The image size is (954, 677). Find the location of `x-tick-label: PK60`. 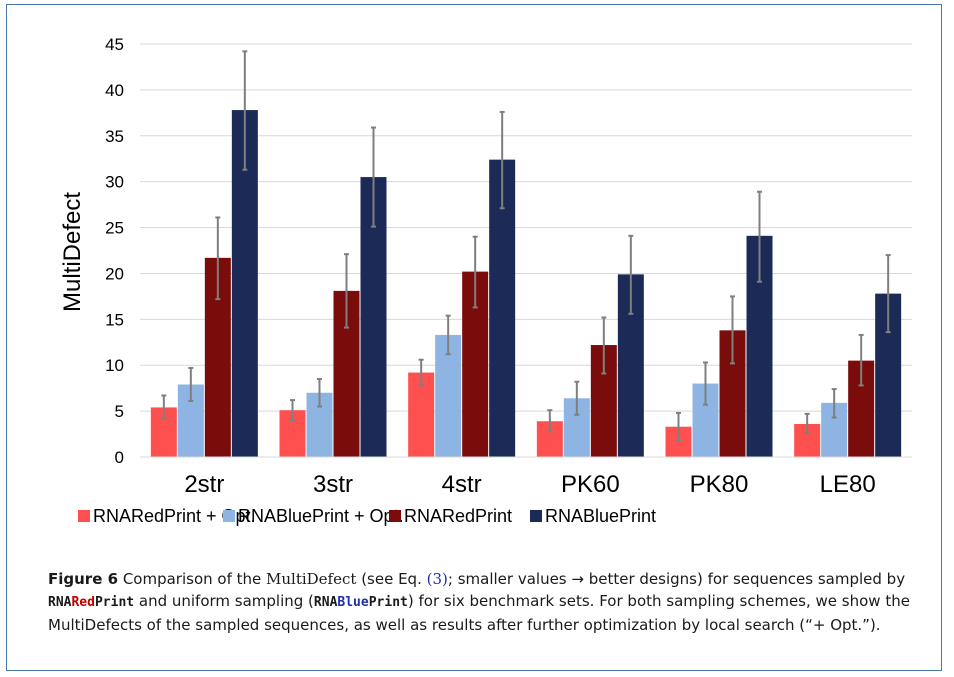

x-tick-label: PK60 is located at coordinates (590, 484).